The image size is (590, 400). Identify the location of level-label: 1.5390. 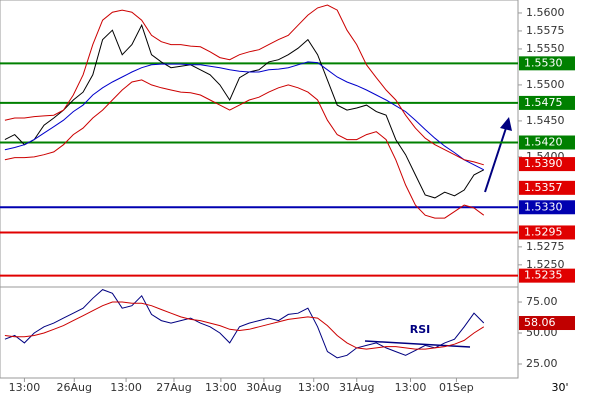
(543, 163).